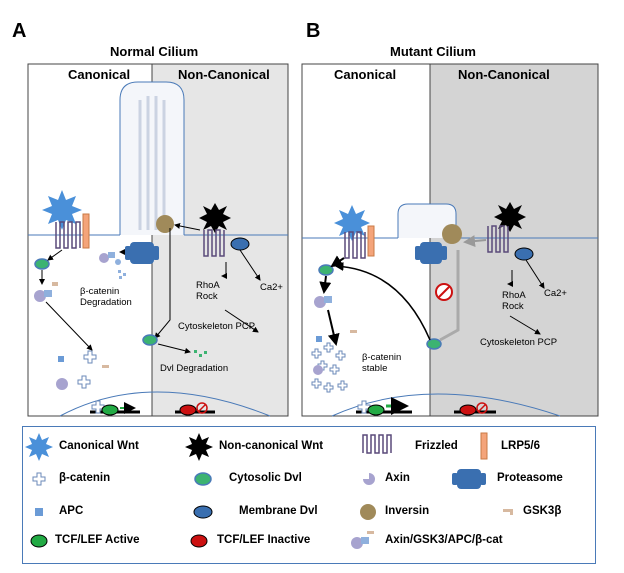 The width and height of the screenshot is (624, 573). What do you see at coordinates (313, 31) in the screenshot?
I see `panel-b-letter: B` at bounding box center [313, 31].